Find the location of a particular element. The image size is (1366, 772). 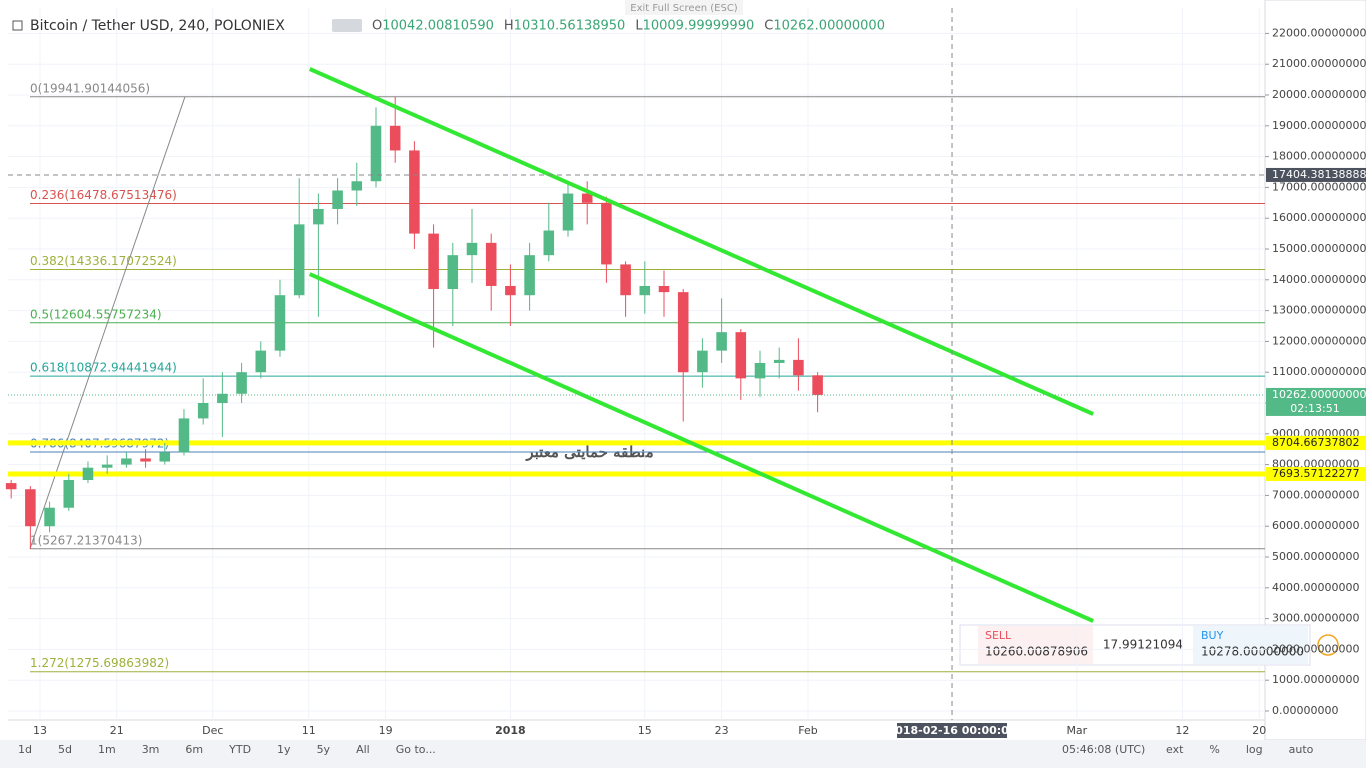

range-button: 5d is located at coordinates (65, 749).